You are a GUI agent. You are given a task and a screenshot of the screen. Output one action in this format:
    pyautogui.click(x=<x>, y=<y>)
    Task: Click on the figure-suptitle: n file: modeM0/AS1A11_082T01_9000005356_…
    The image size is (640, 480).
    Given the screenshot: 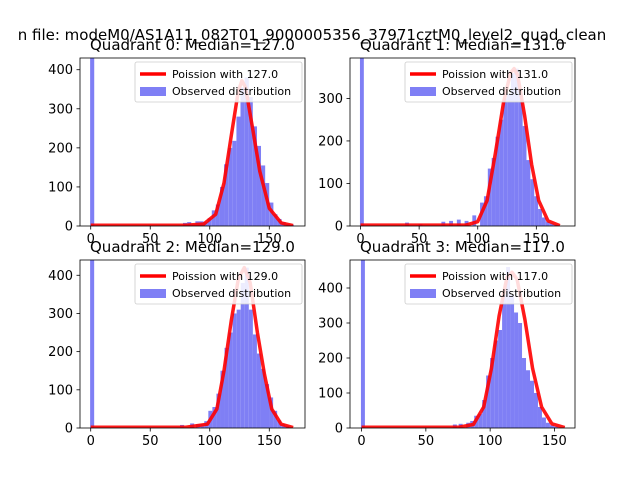 What is the action you would take?
    pyautogui.click(x=312, y=35)
    